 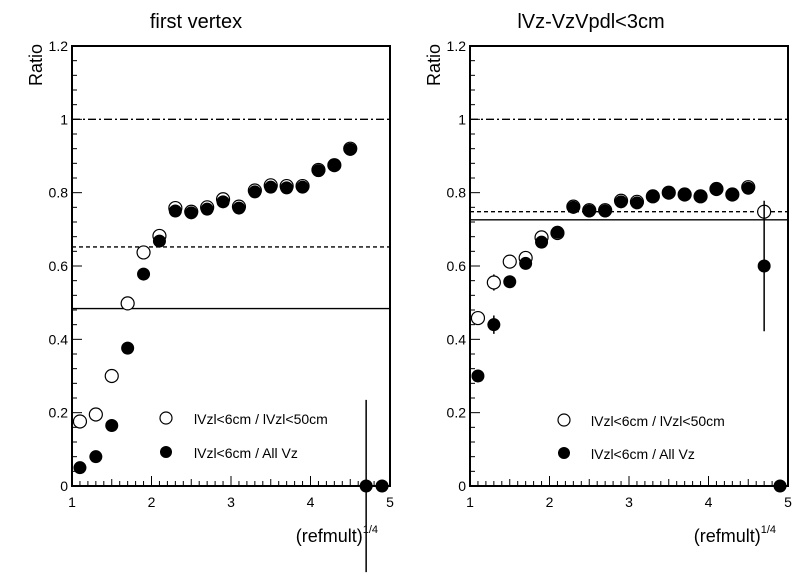 I want to click on x-axis-label: (refmult)1/4, so click(x=735, y=535).